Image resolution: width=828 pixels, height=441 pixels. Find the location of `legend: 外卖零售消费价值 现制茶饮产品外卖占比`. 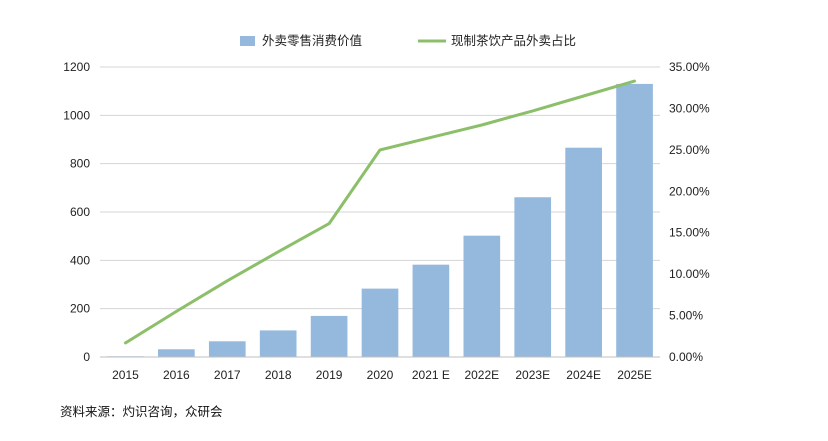

legend: 外卖零售消费价值 现制茶饮产品外卖占比 is located at coordinates (408, 40).